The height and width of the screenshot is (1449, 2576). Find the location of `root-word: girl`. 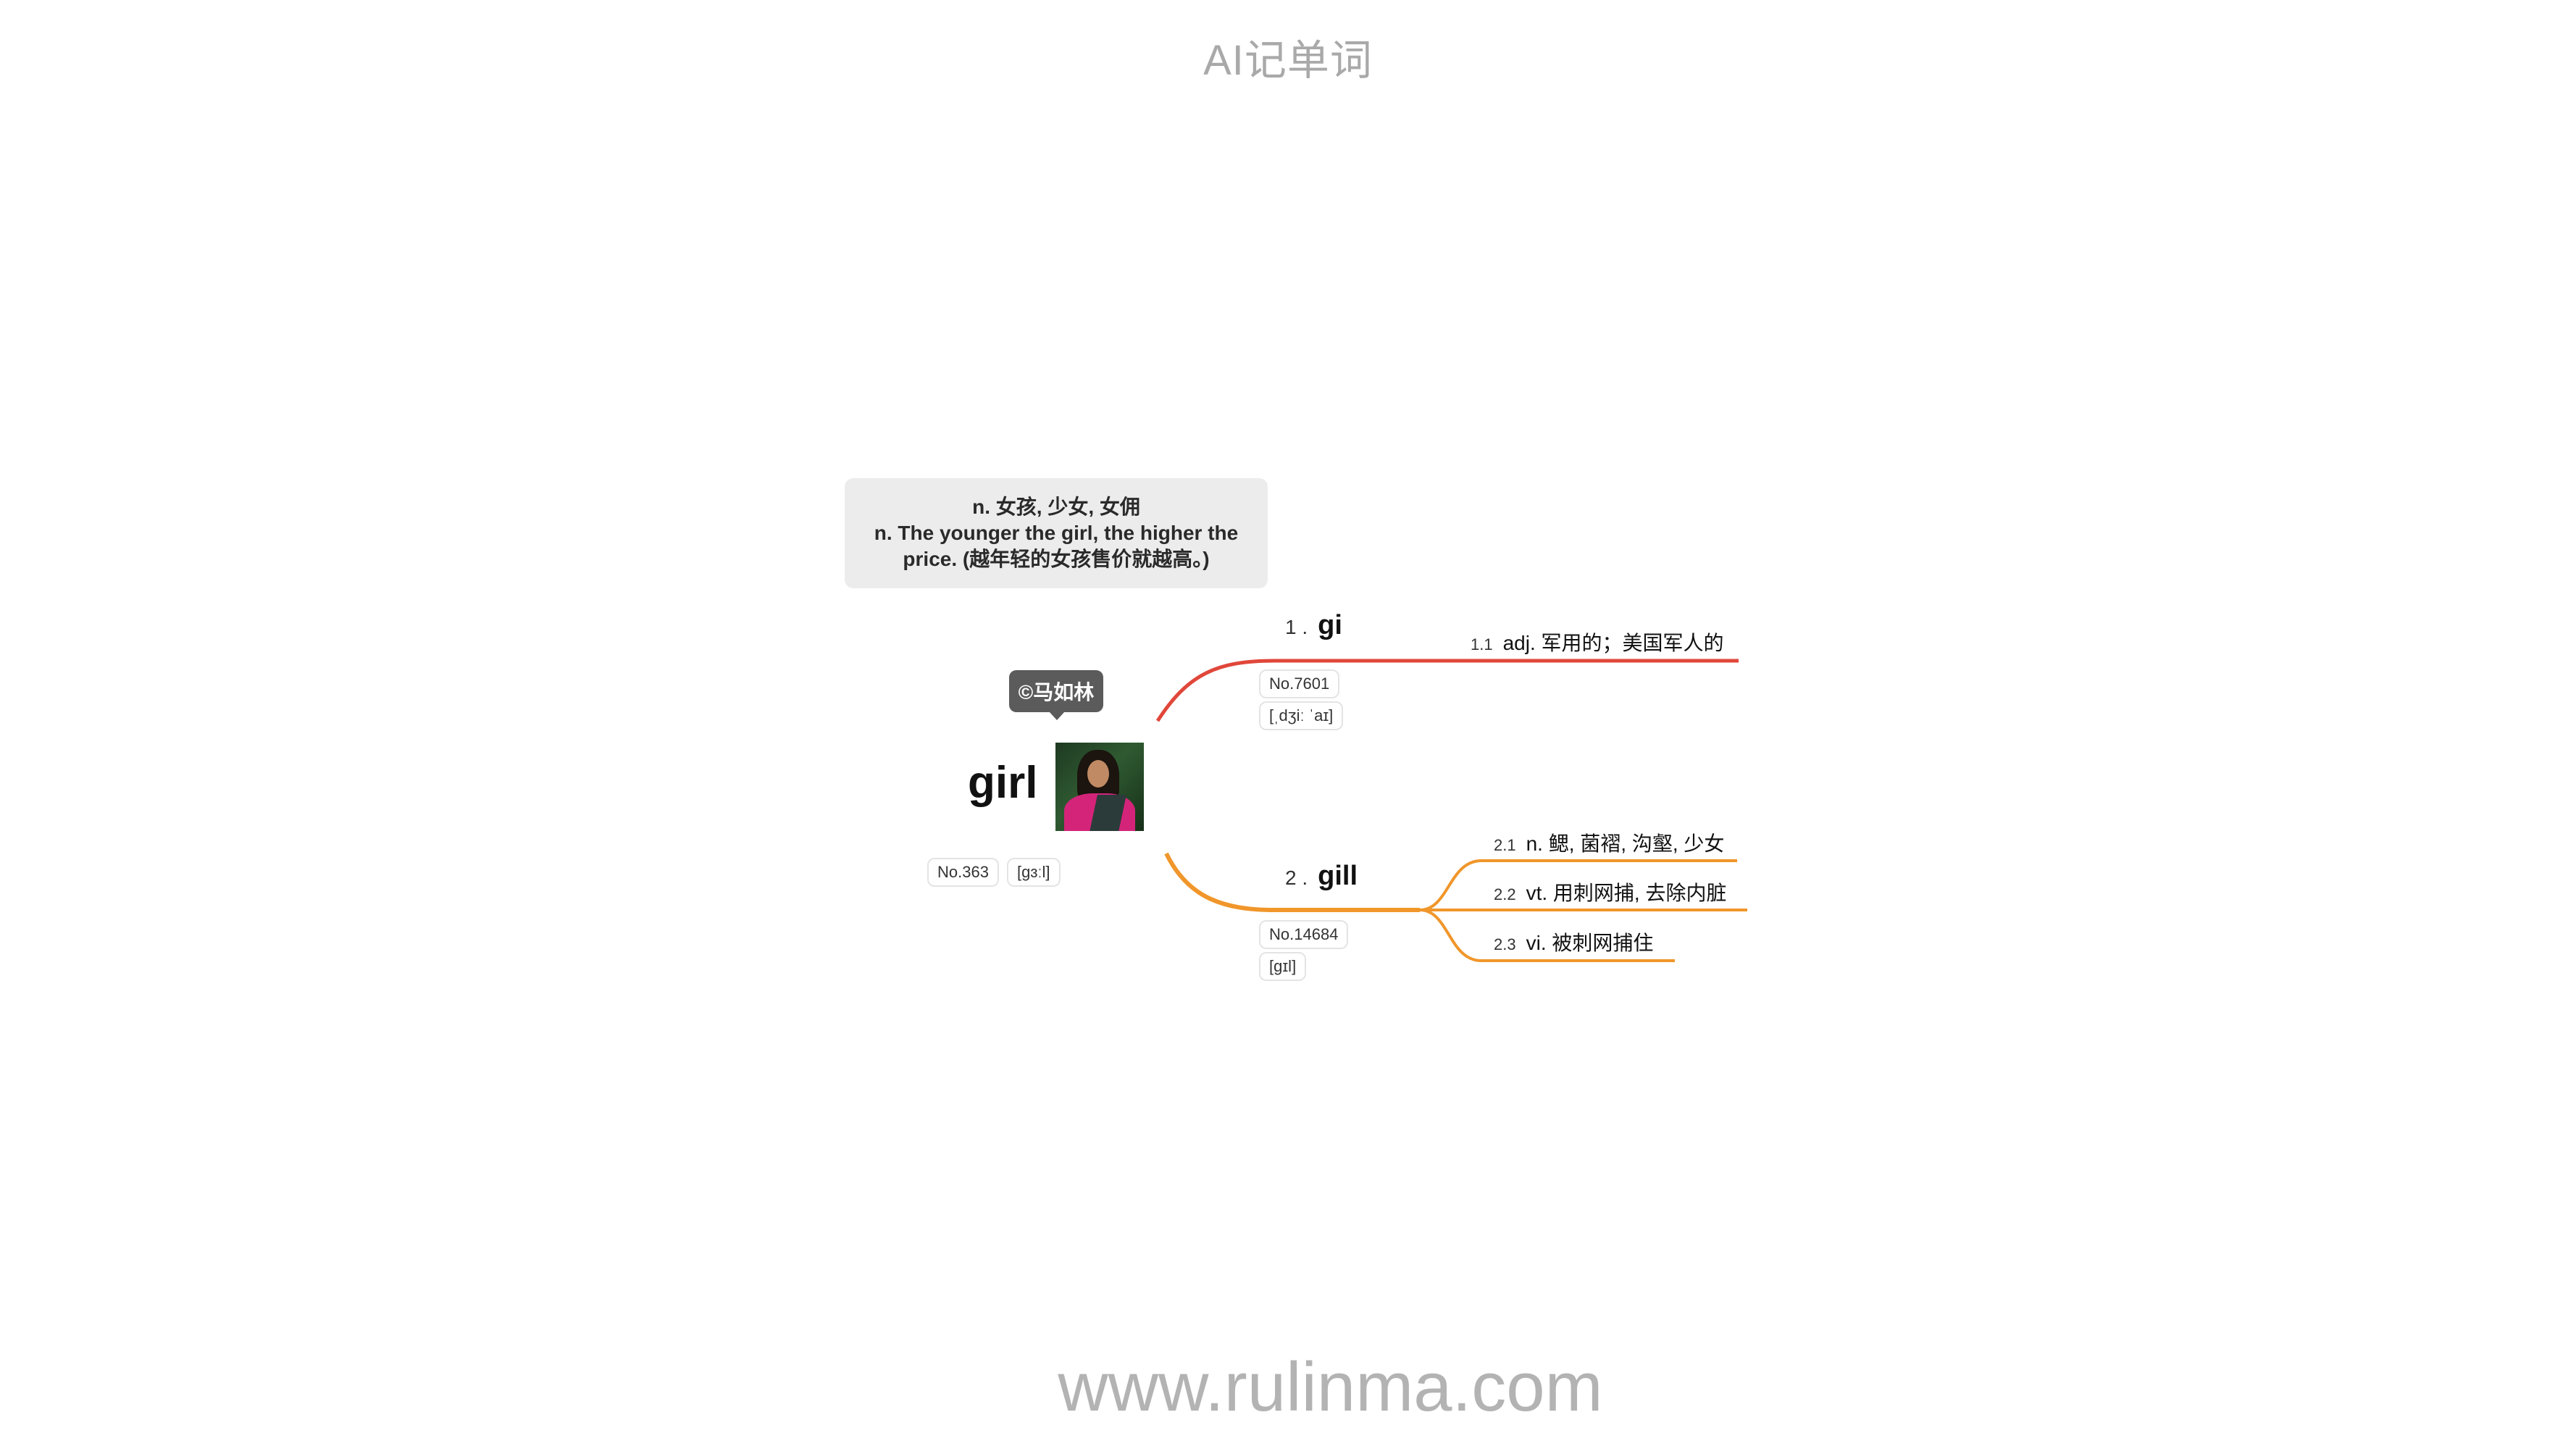

root-word: girl is located at coordinates (1003, 783).